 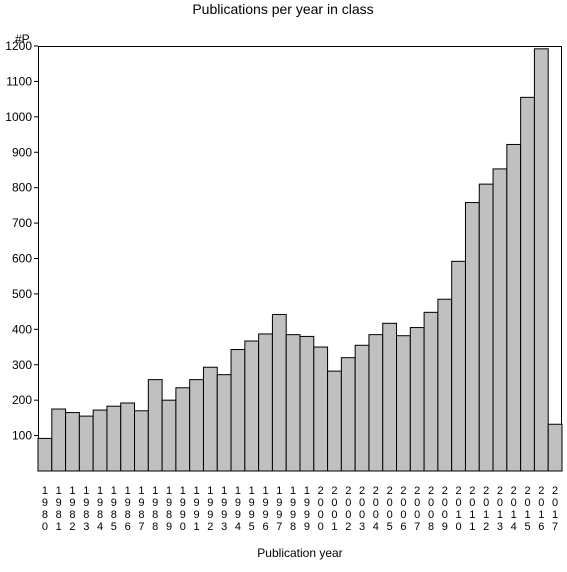 I want to click on bar-1981, so click(x=59, y=440).